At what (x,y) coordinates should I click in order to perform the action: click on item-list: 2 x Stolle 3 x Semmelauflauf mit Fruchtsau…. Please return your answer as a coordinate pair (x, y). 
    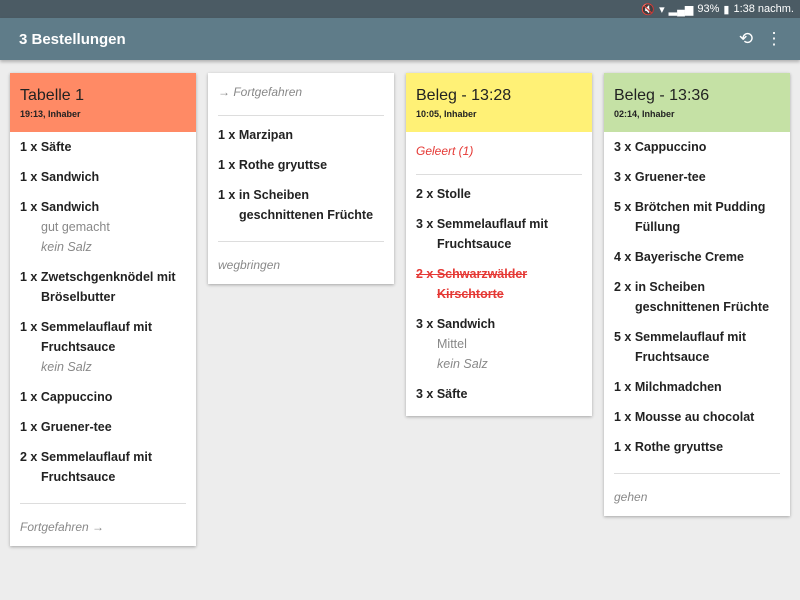
    Looking at the image, I should click on (499, 297).